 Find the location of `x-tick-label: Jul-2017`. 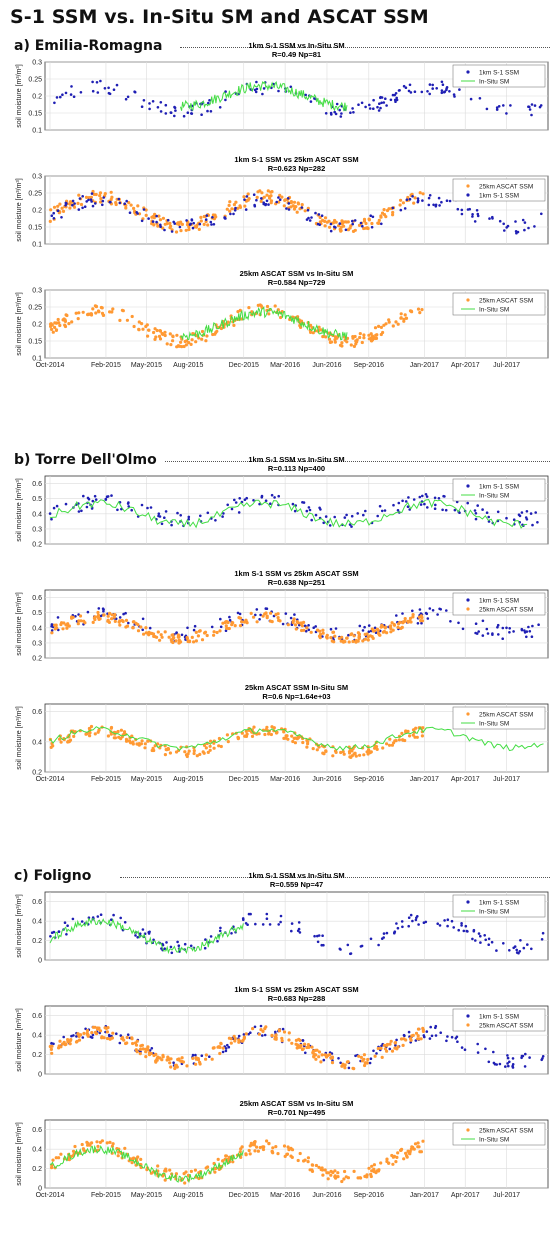

x-tick-label: Jul-2017 is located at coordinates (506, 1195).